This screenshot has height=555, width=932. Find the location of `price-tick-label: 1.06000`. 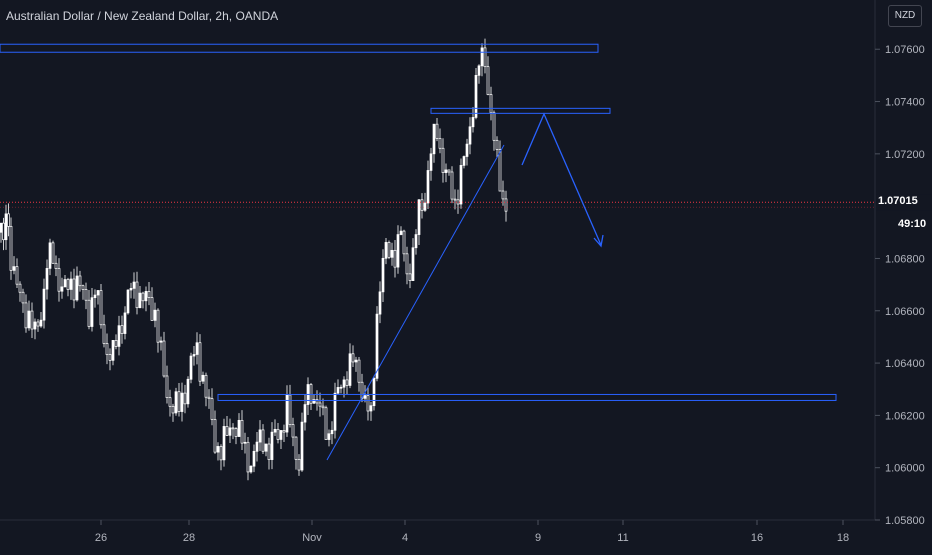

price-tick-label: 1.06000 is located at coordinates (905, 469).